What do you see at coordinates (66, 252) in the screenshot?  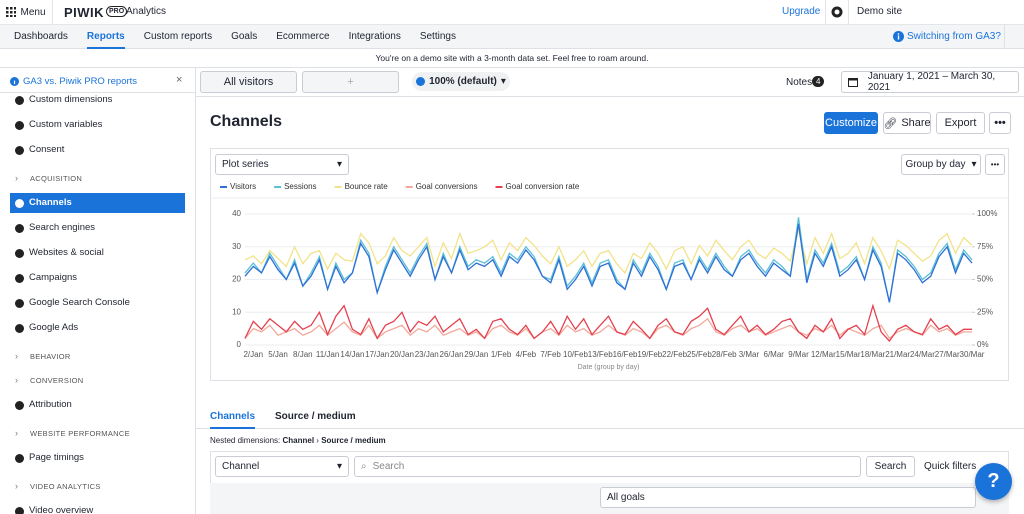 I see `sidebar-item: Websites & social` at bounding box center [66, 252].